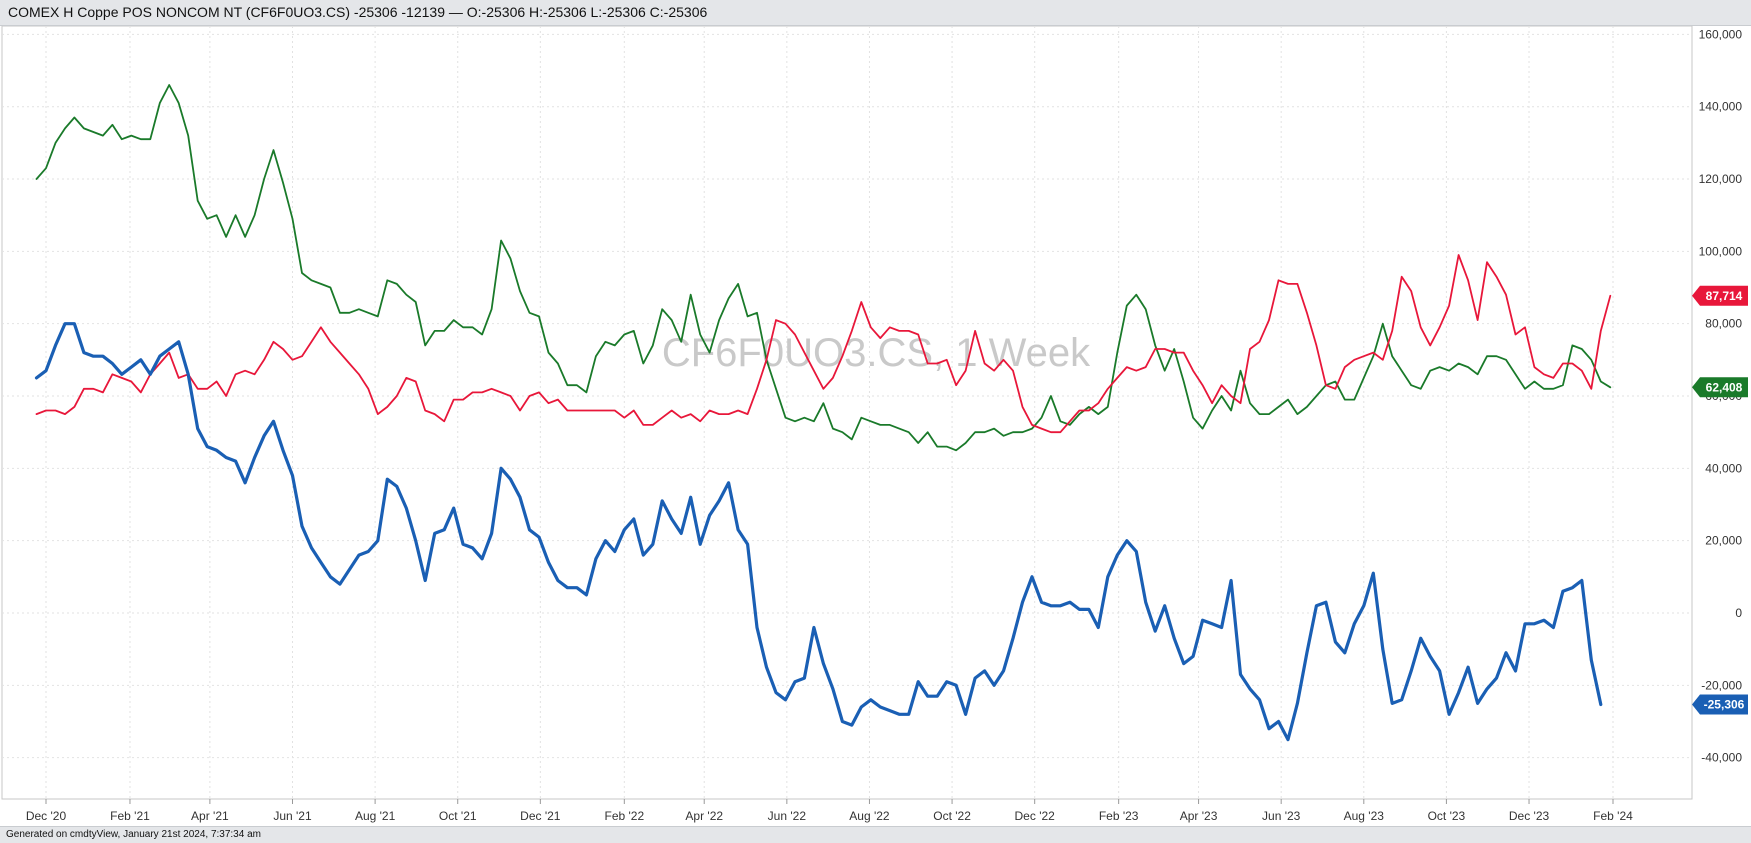 The width and height of the screenshot is (1751, 843). What do you see at coordinates (292, 816) in the screenshot?
I see `x-tick-label: Jun '21` at bounding box center [292, 816].